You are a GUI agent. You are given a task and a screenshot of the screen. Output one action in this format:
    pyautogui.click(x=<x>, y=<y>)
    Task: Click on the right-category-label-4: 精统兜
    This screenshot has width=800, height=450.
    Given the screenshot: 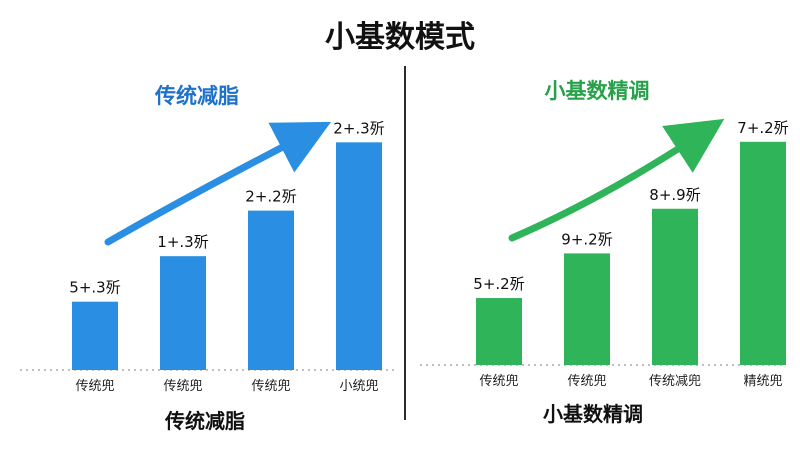 What is the action you would take?
    pyautogui.click(x=762, y=381)
    